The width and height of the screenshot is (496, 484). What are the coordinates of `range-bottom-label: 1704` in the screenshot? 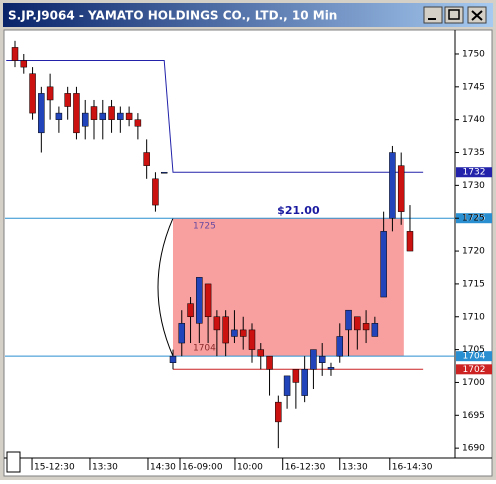 It's located at (204, 349).